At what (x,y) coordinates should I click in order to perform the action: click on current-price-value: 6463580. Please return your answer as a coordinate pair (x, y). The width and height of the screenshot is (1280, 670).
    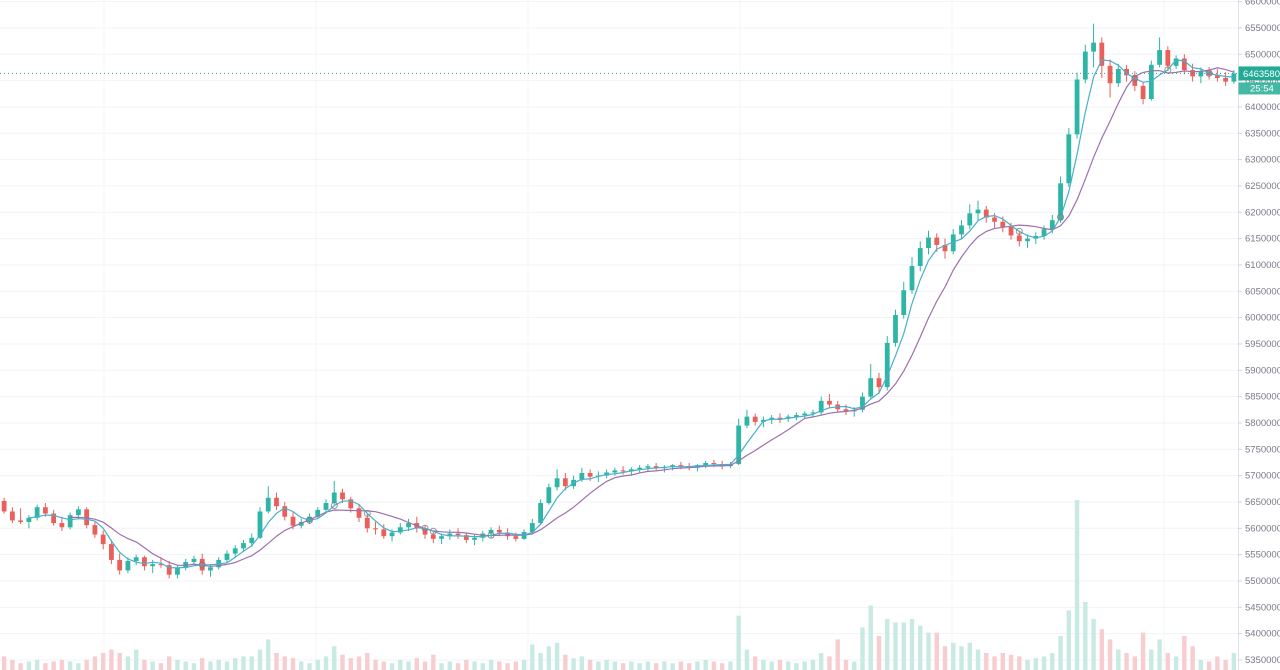
    Looking at the image, I should click on (1261, 74).